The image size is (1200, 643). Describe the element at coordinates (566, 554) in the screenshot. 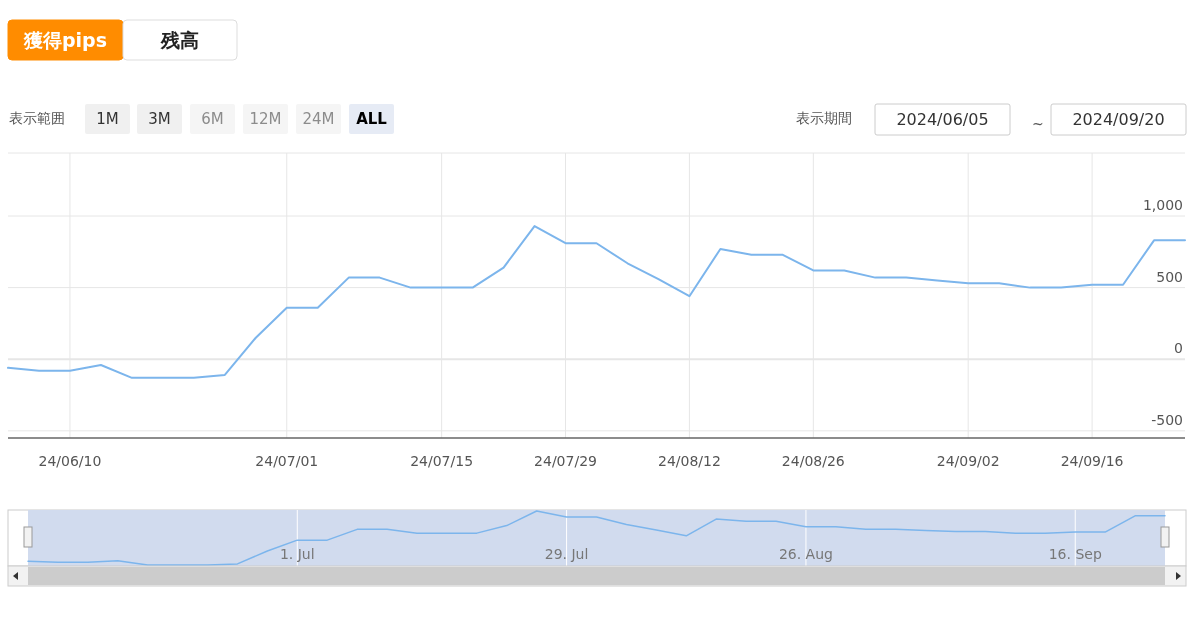

I see `x-tick-label: 29. Jul` at that location.